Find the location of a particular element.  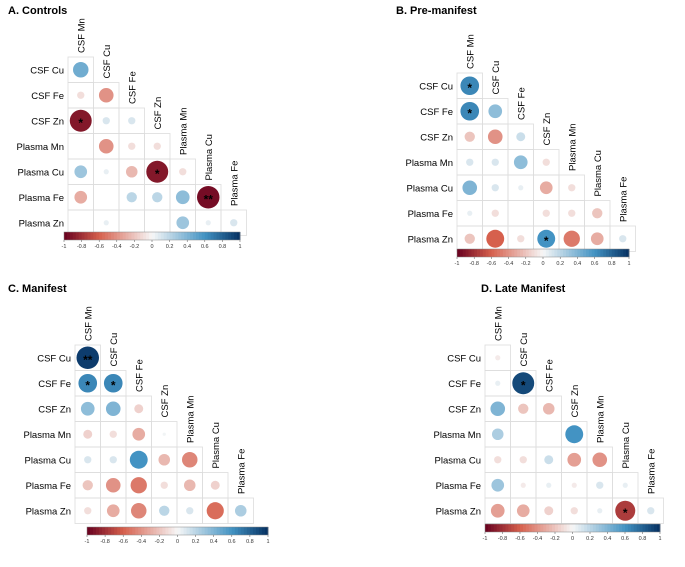

column-label: CSF Mn is located at coordinates (498, 323).